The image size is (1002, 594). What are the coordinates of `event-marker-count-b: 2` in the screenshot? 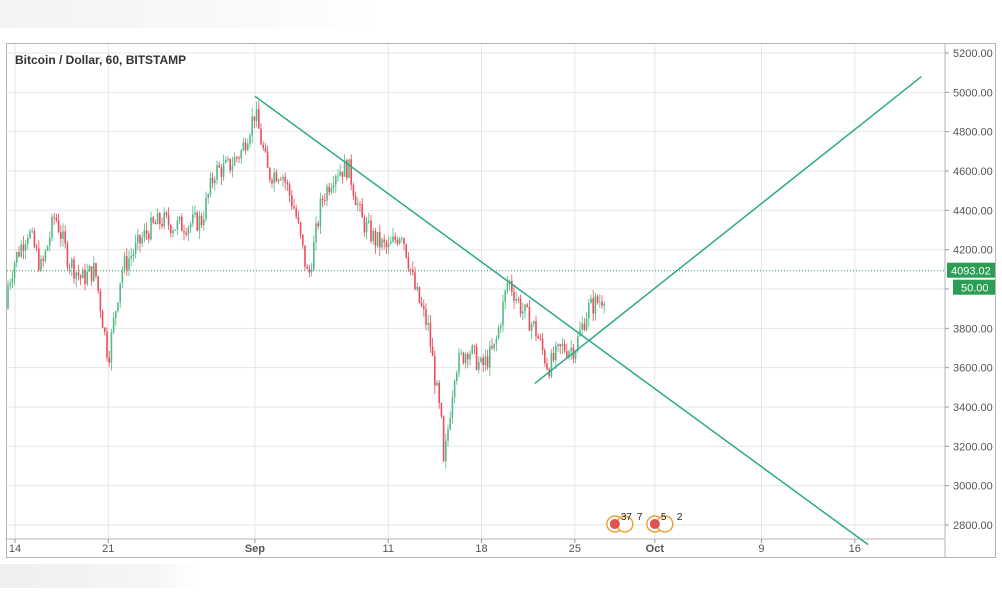 It's located at (680, 517).